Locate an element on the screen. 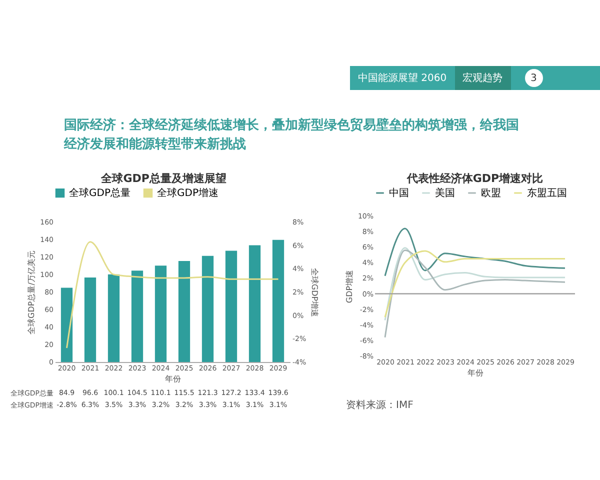 Image resolution: width=600 pixels, height=480 pixels. text: 3 is located at coordinates (533, 78).